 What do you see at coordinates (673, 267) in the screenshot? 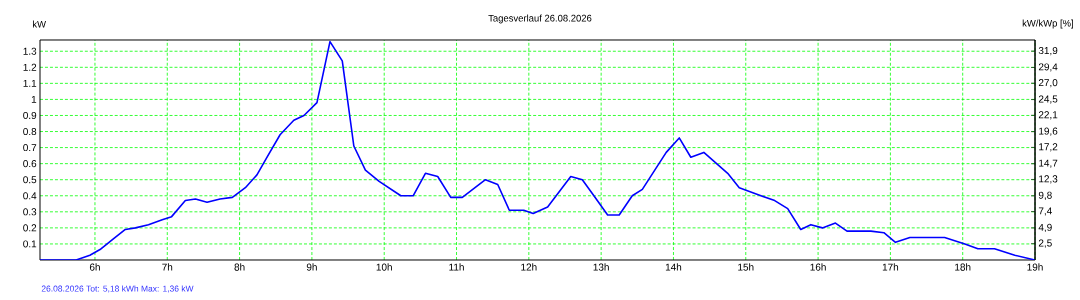
I see `x-tick-label: 14h` at bounding box center [673, 267].